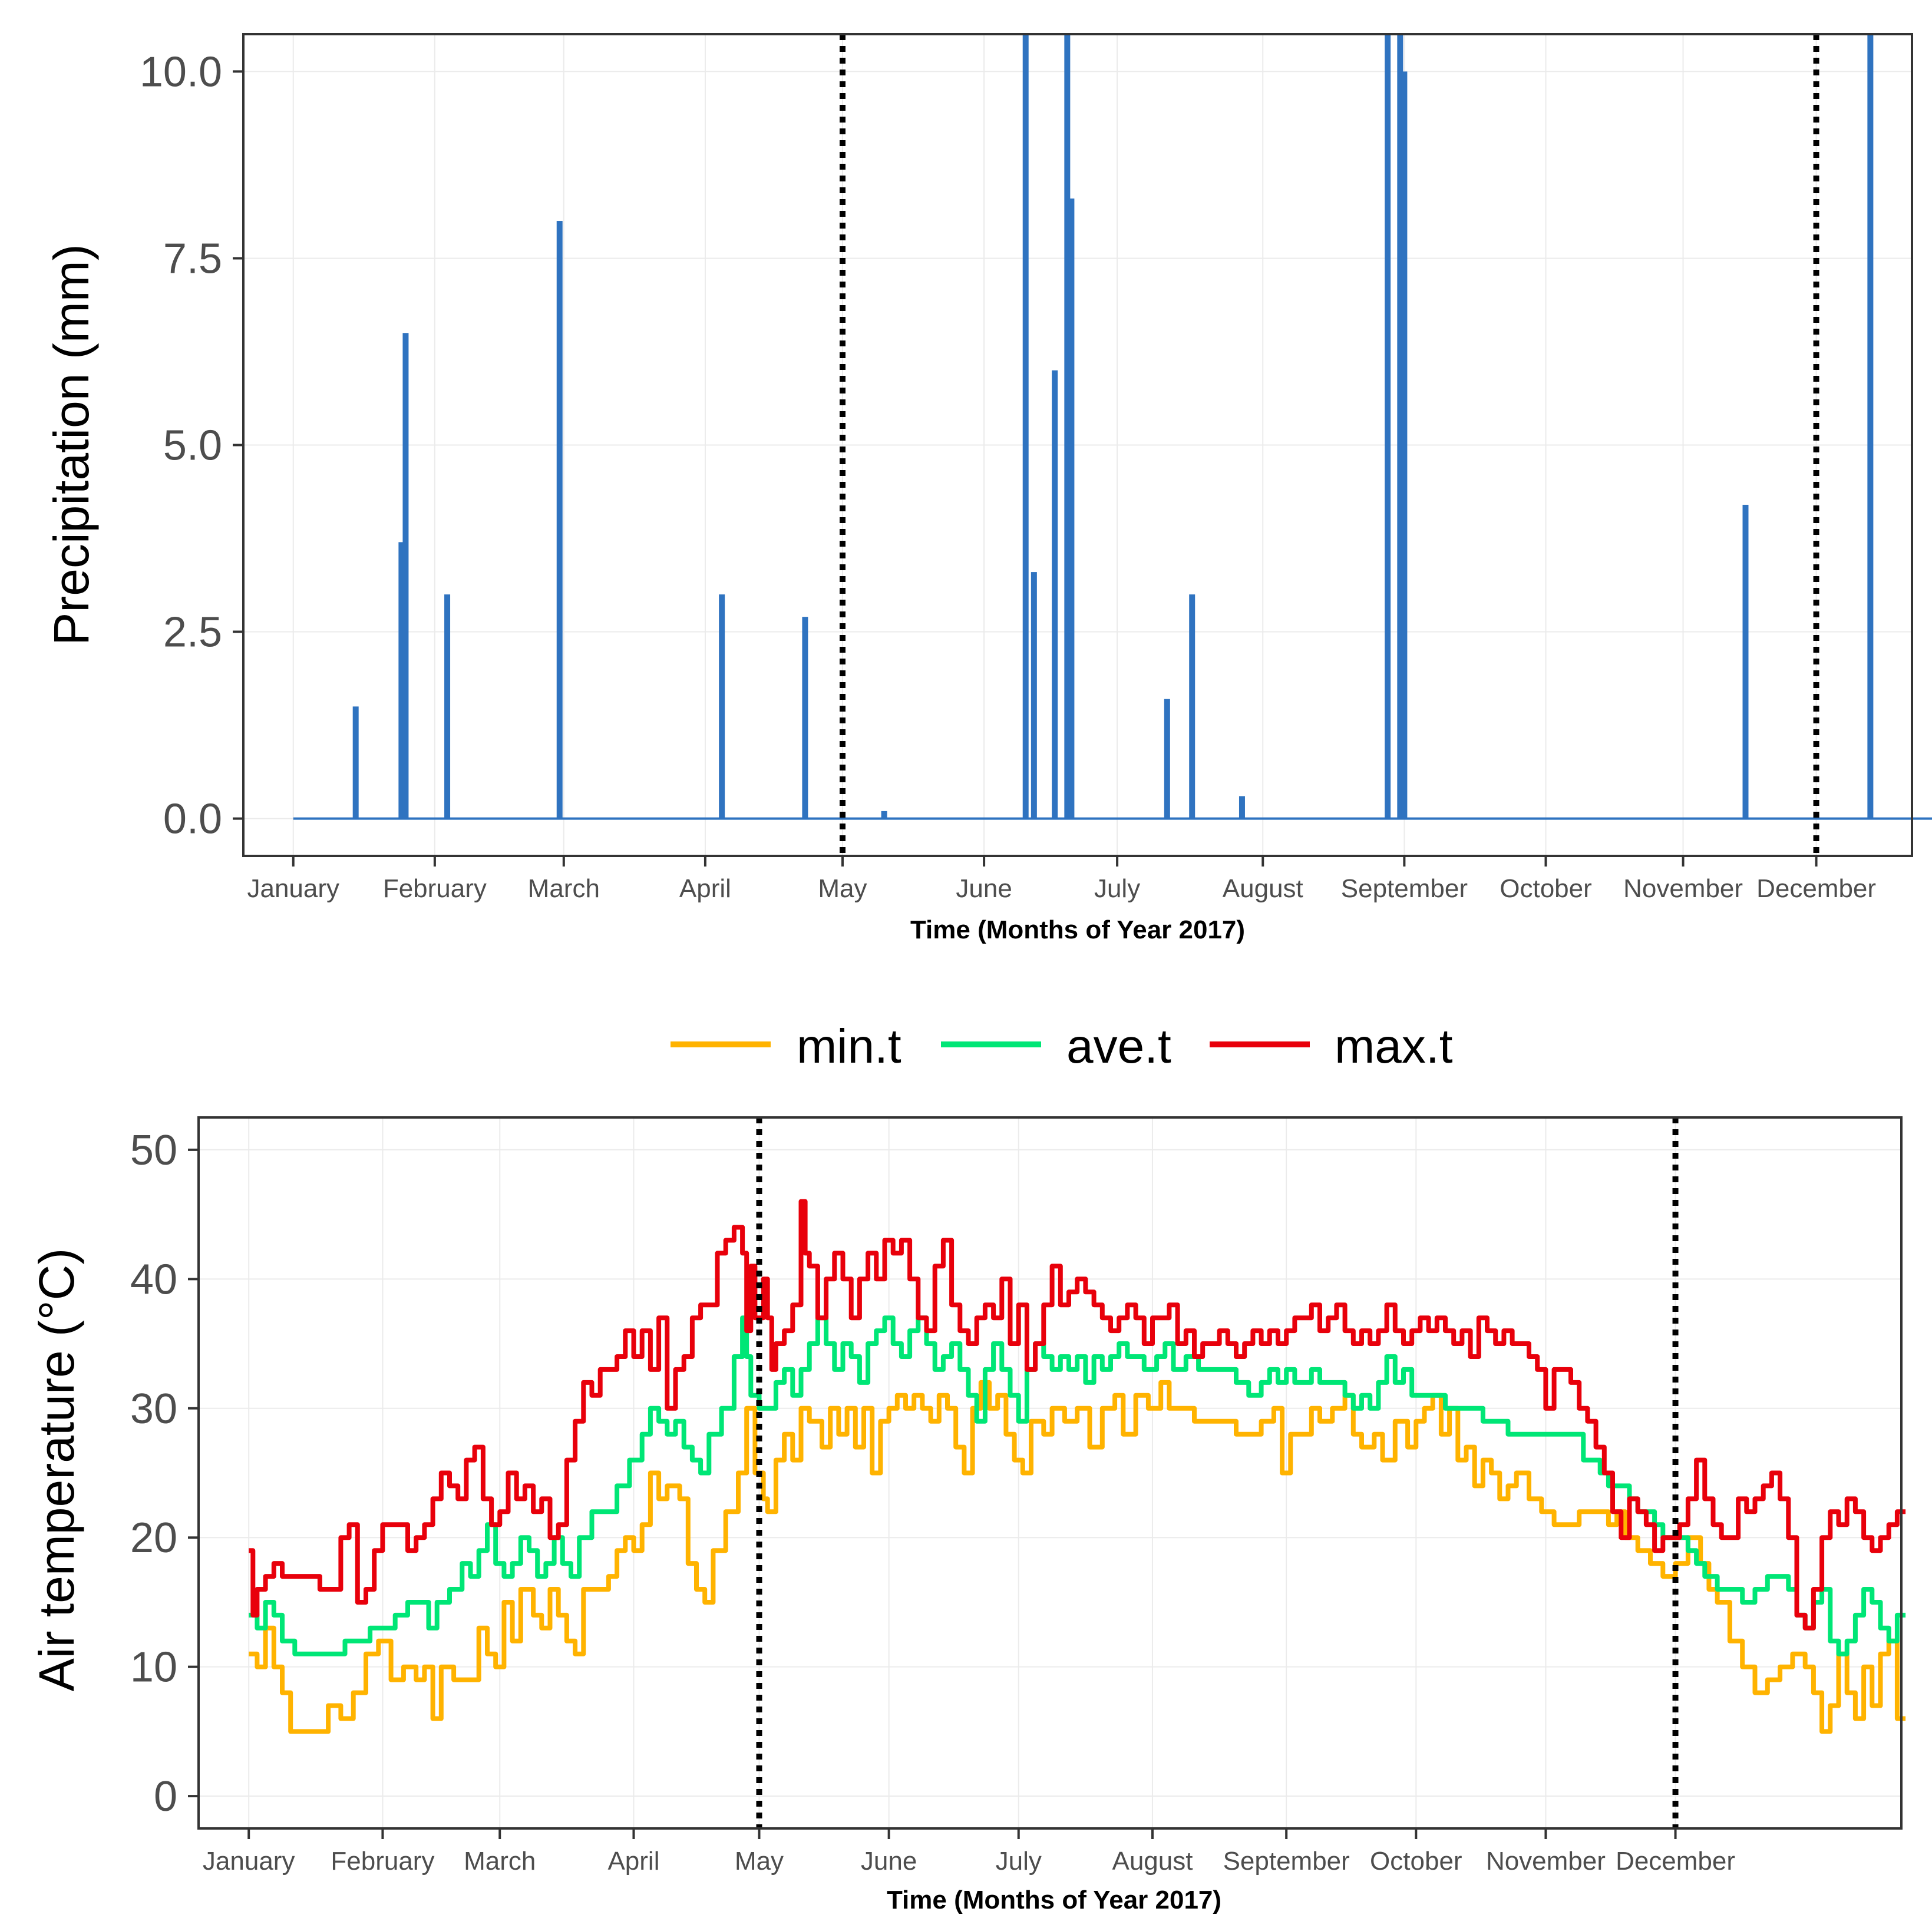 The image size is (1932, 1928). I want to click on temp-y-axis-title: Air temperature (°C), so click(56, 1469).